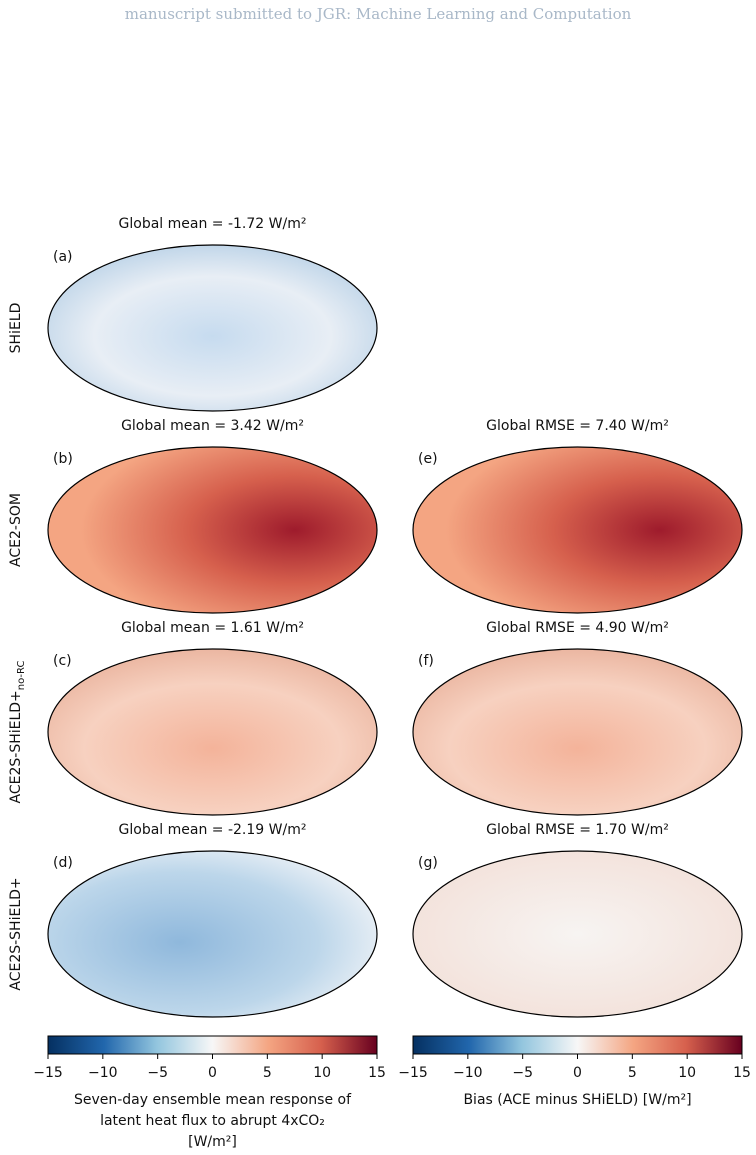 This screenshot has height=1155, width=756. I want to click on panel-title: Global mean = -2.19 W/m², so click(213, 830).